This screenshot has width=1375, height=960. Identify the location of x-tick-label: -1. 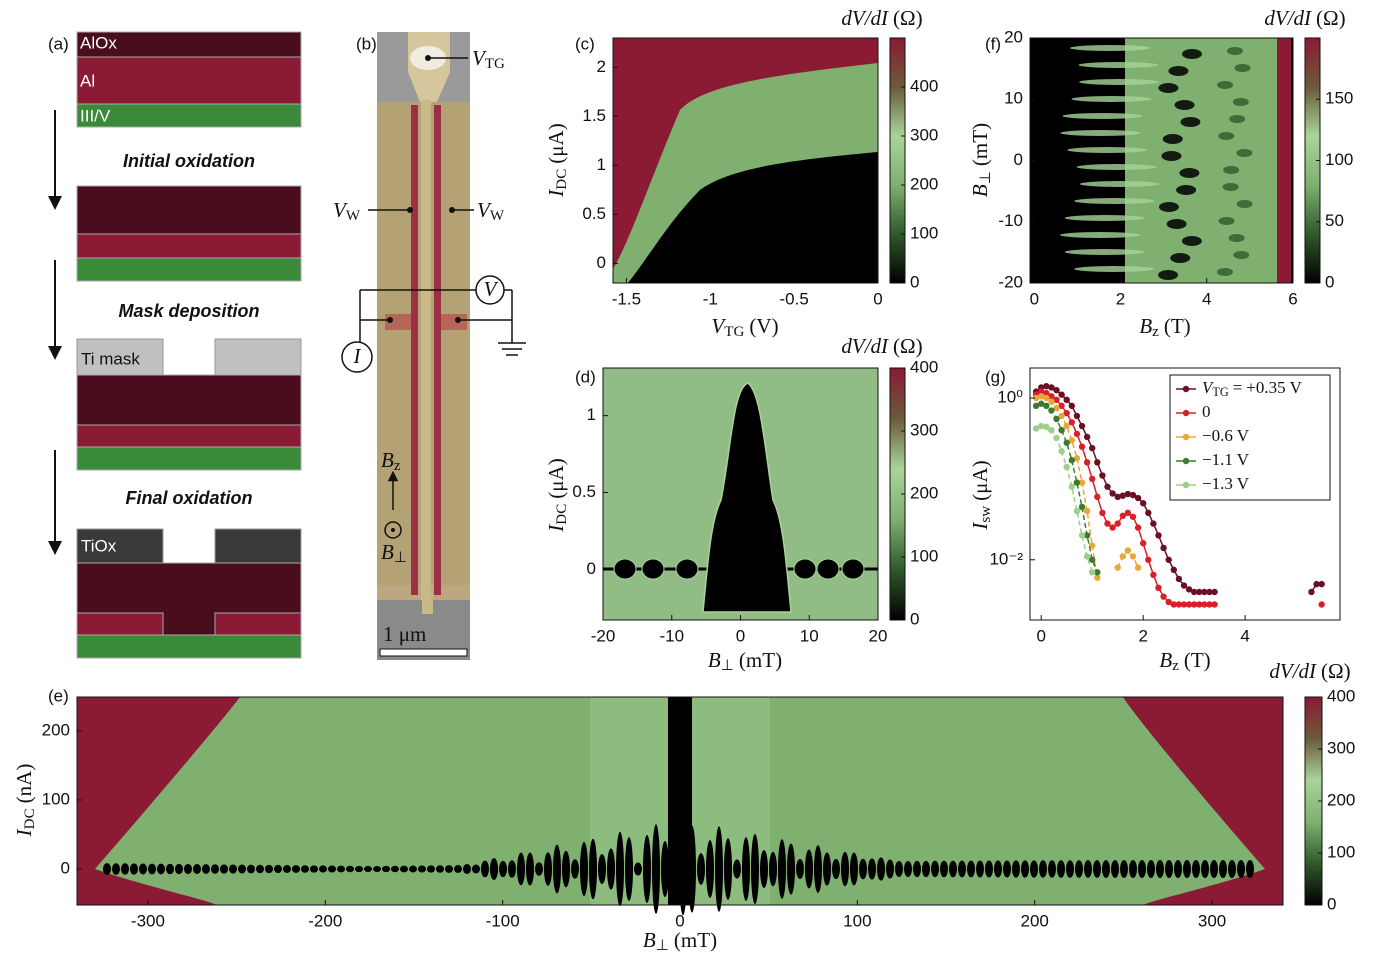
(710, 298).